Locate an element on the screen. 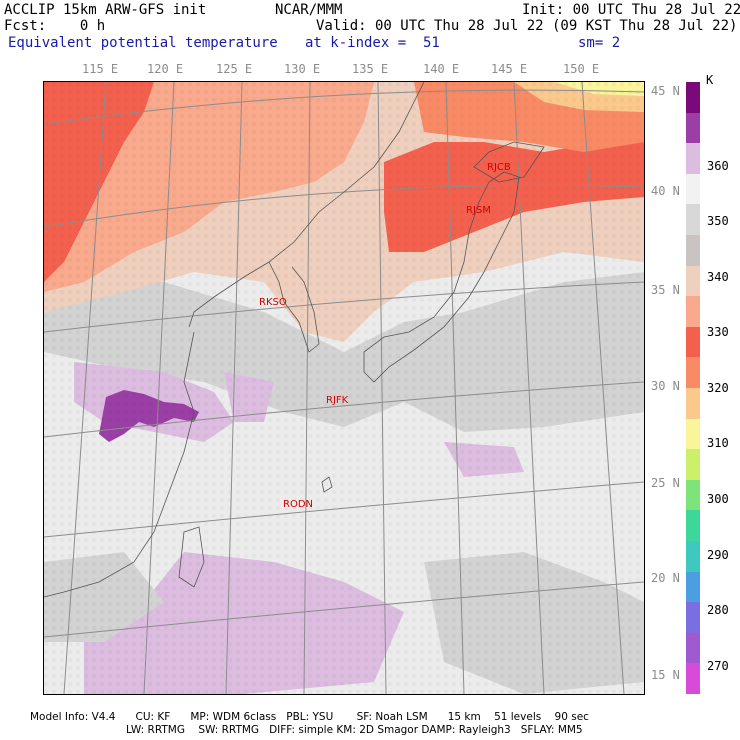 This screenshot has width=740, height=740. lon-label-125: 125 E is located at coordinates (234, 69).